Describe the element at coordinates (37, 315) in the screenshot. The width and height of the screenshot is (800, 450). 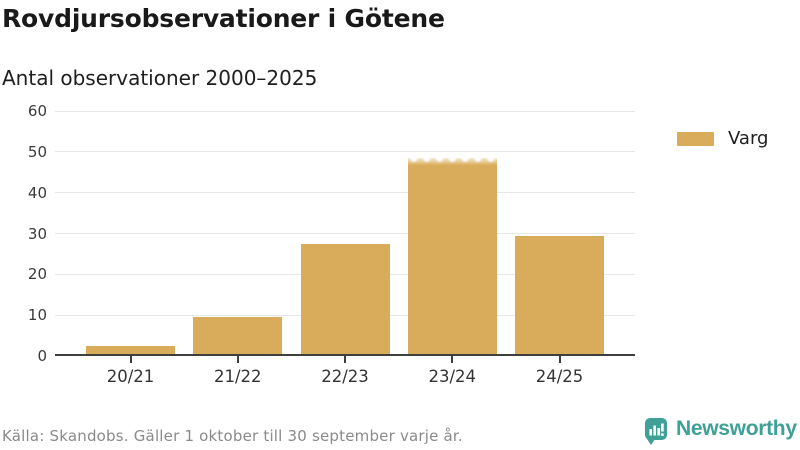
I see `y-axis-tick-label-10: 10` at that location.